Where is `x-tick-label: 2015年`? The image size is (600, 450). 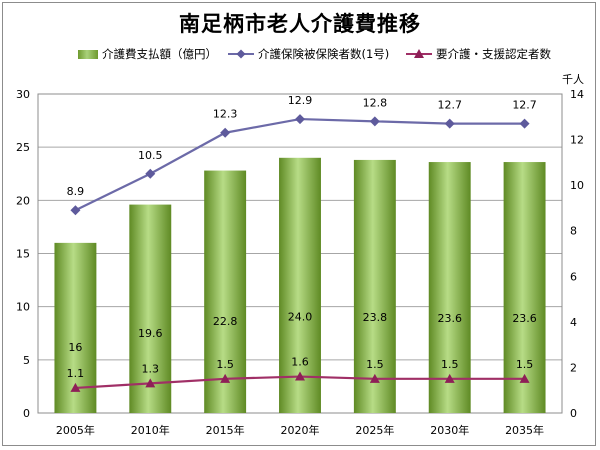
x-tick-label: 2015年 is located at coordinates (225, 430).